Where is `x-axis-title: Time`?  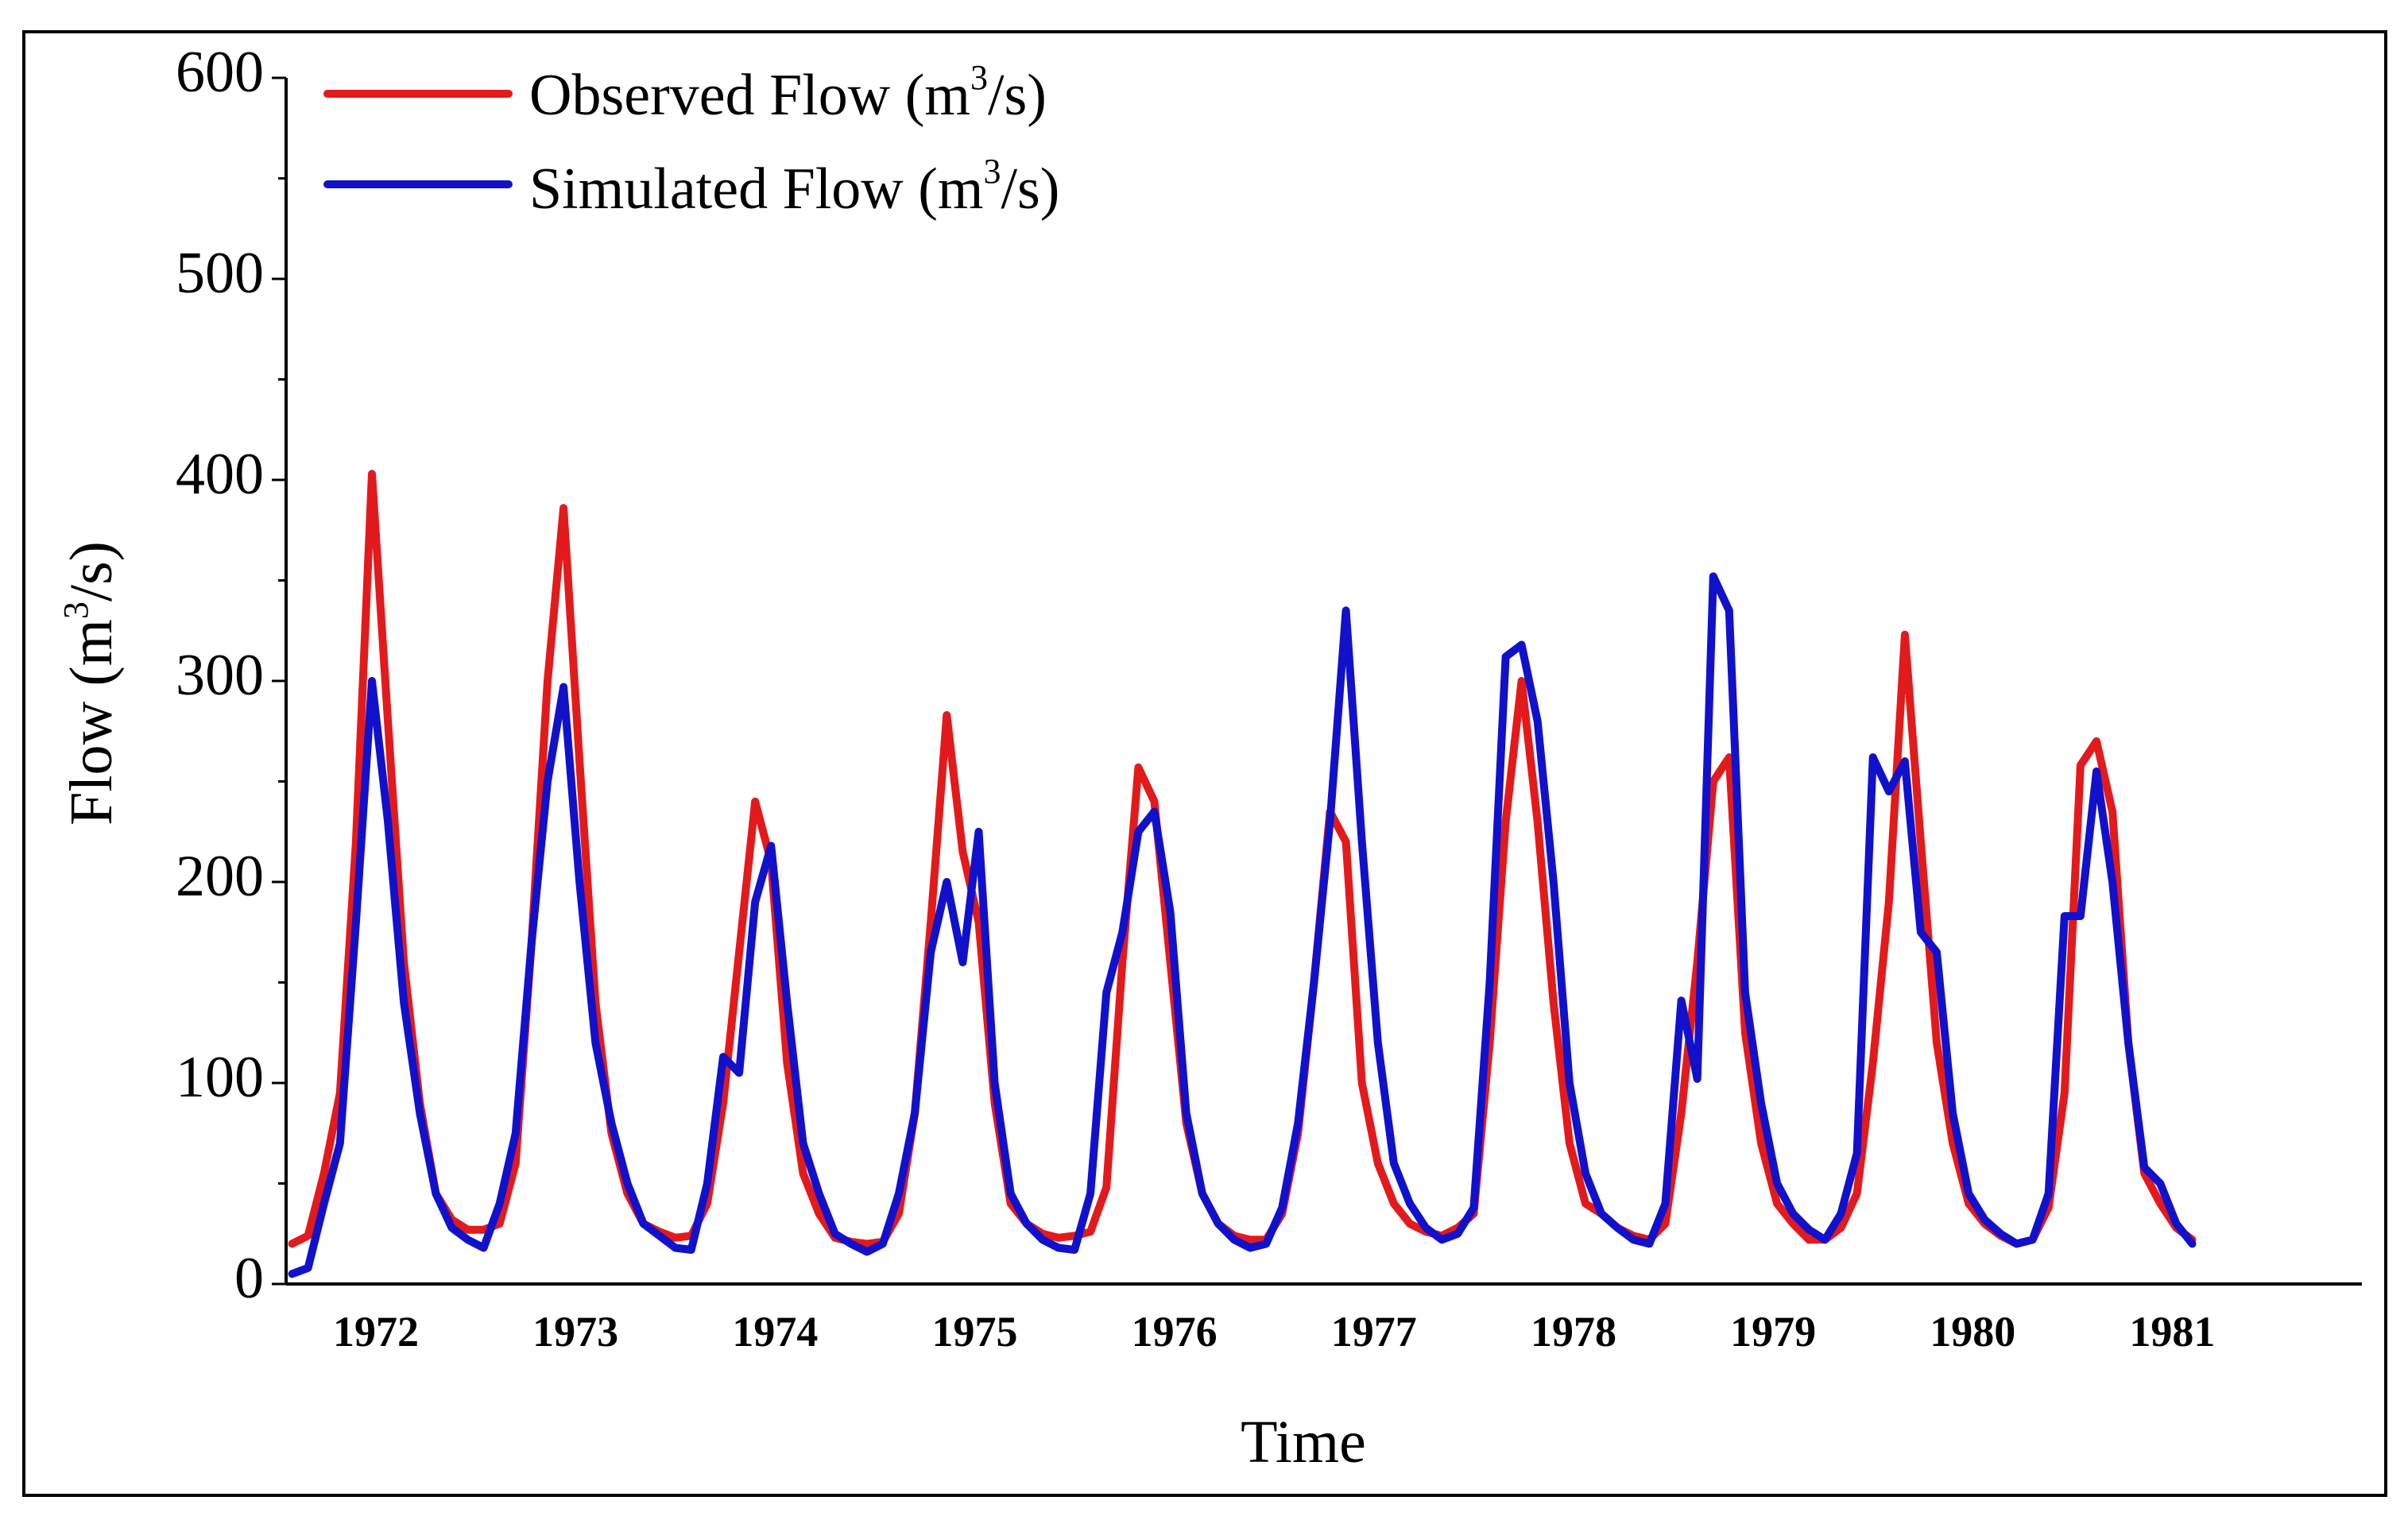
x-axis-title: Time is located at coordinates (1304, 1442).